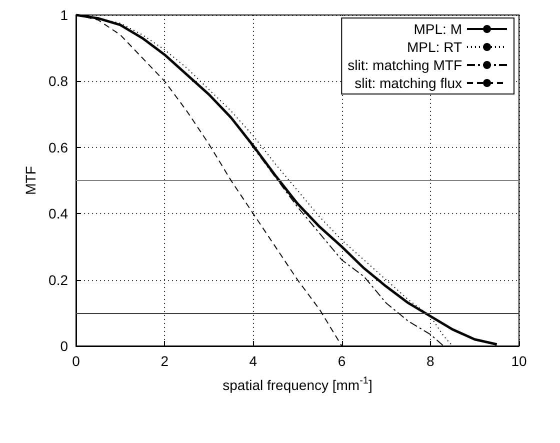 This screenshot has width=560, height=443. What do you see at coordinates (58, 280) in the screenshot?
I see `y-tick-label: 0.2` at bounding box center [58, 280].